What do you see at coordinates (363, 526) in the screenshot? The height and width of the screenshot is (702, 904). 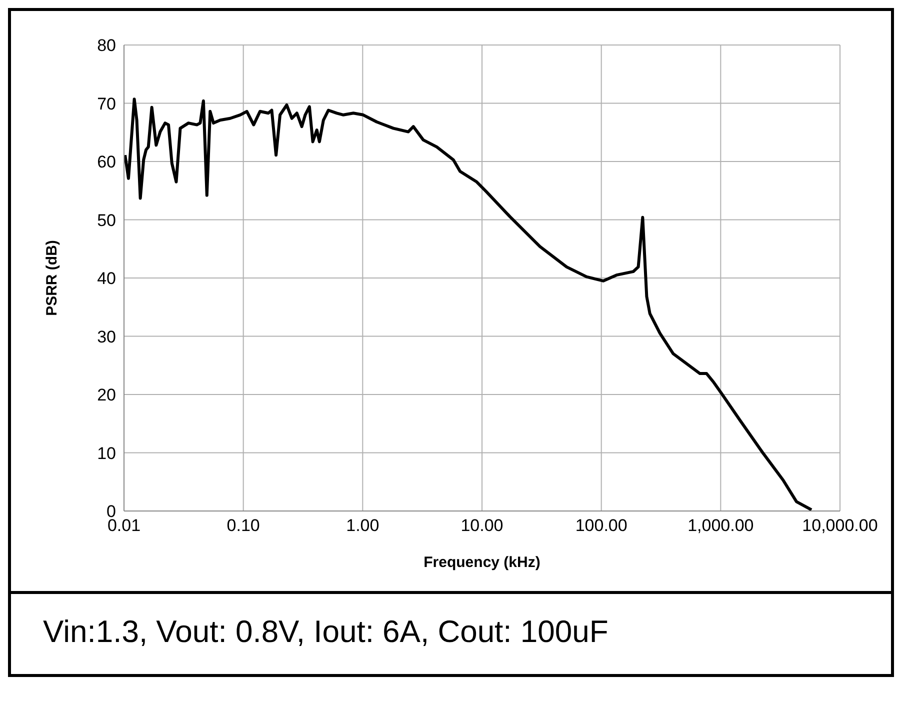 I see `x-tick-label: 1.00` at bounding box center [363, 526].